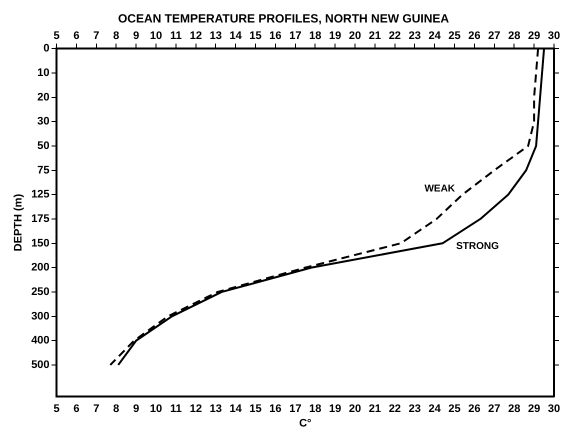 The image size is (581, 438). I want to click on x-tick-label: 27, so click(494, 409).